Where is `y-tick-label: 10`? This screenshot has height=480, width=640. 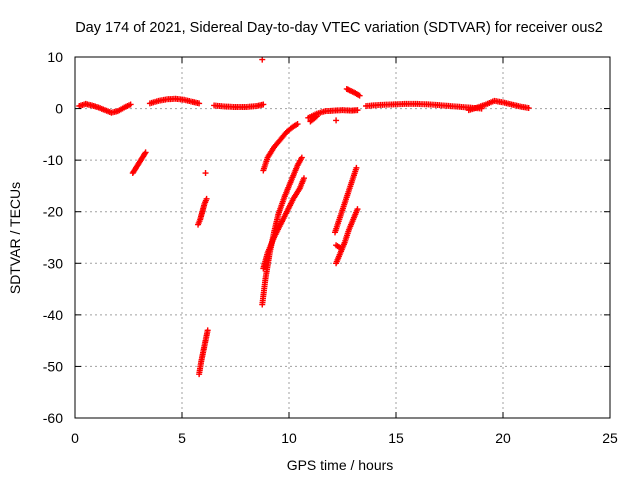
y-tick-label: 10 is located at coordinates (55, 57).